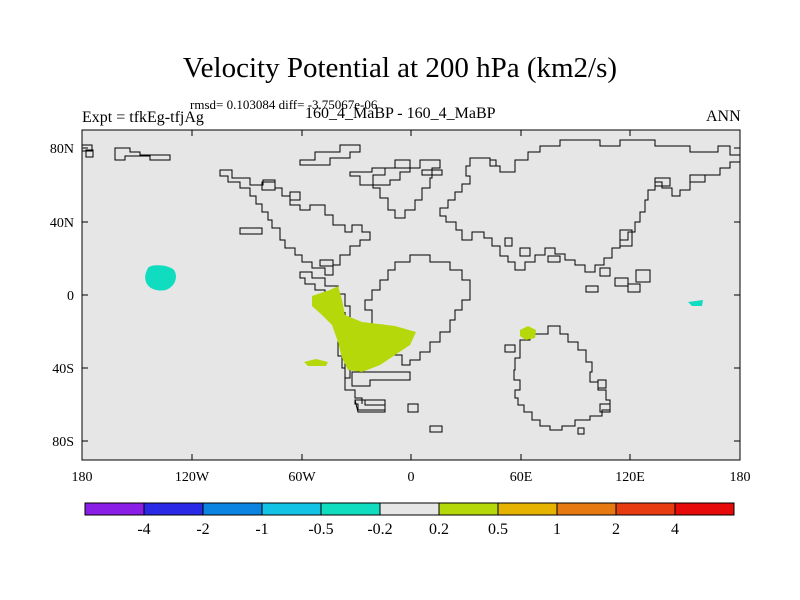 The width and height of the screenshot is (800, 600). Describe the element at coordinates (723, 116) in the screenshot. I see `season-label: ANN` at that location.